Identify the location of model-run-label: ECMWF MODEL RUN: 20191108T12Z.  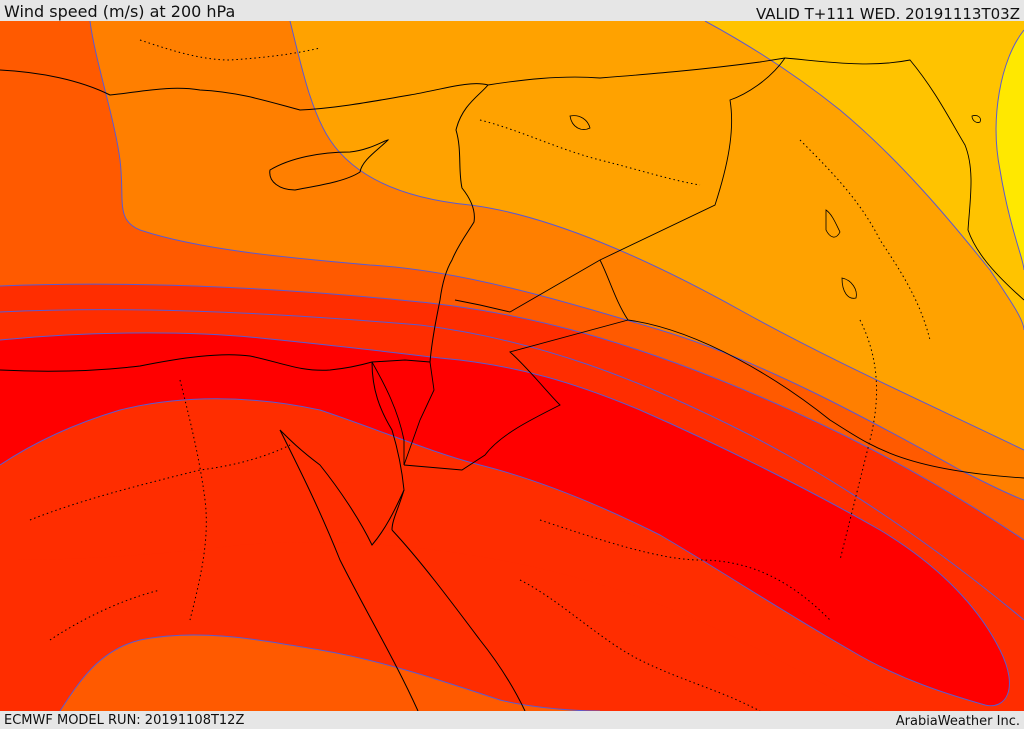
(124, 720).